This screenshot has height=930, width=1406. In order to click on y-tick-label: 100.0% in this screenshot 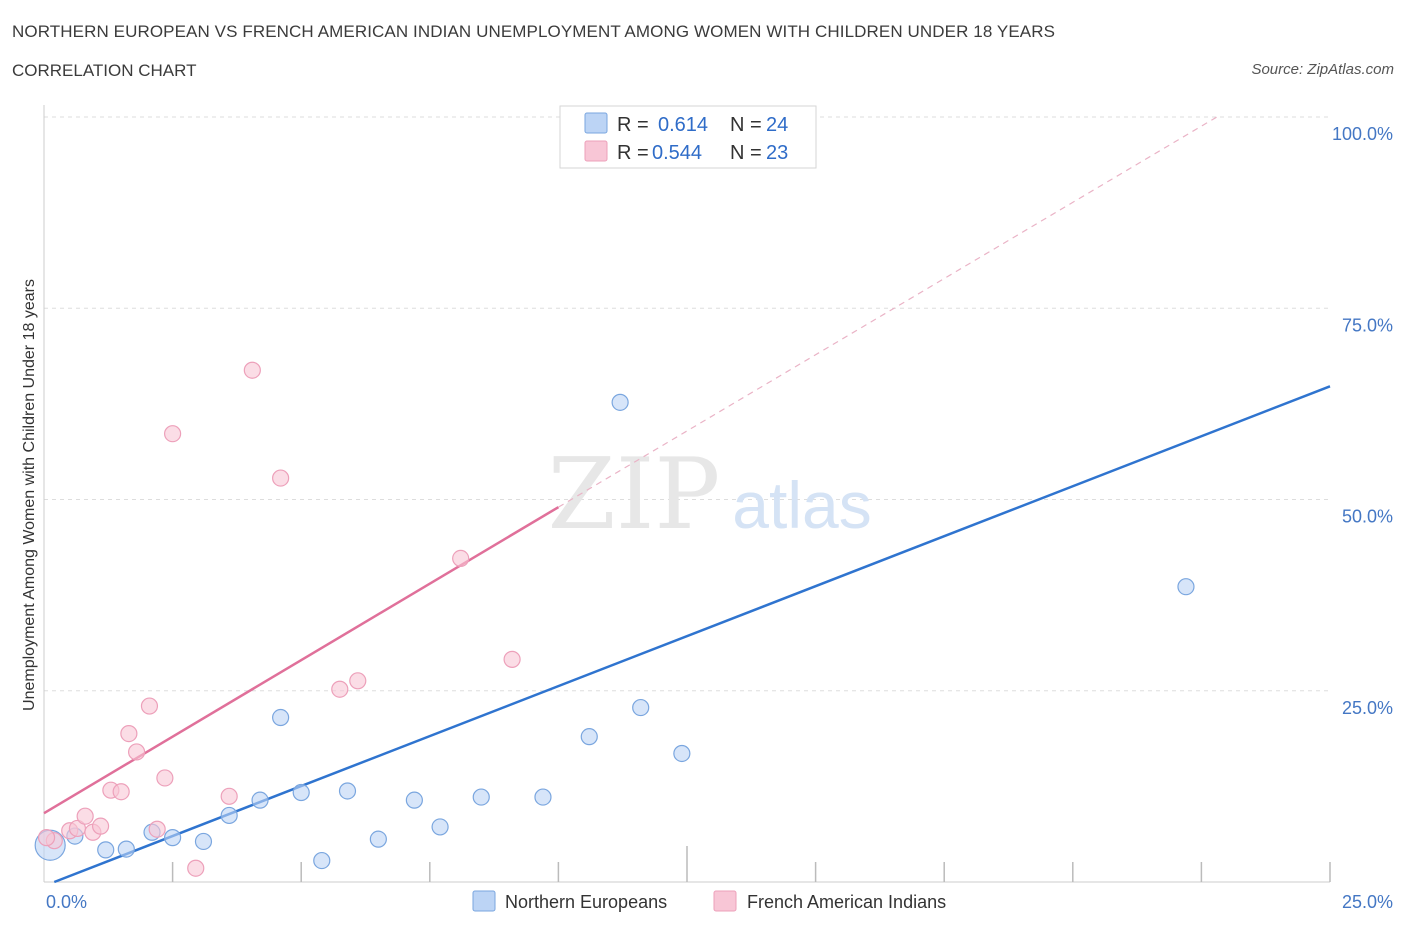, I will do `click(1362, 134)`.